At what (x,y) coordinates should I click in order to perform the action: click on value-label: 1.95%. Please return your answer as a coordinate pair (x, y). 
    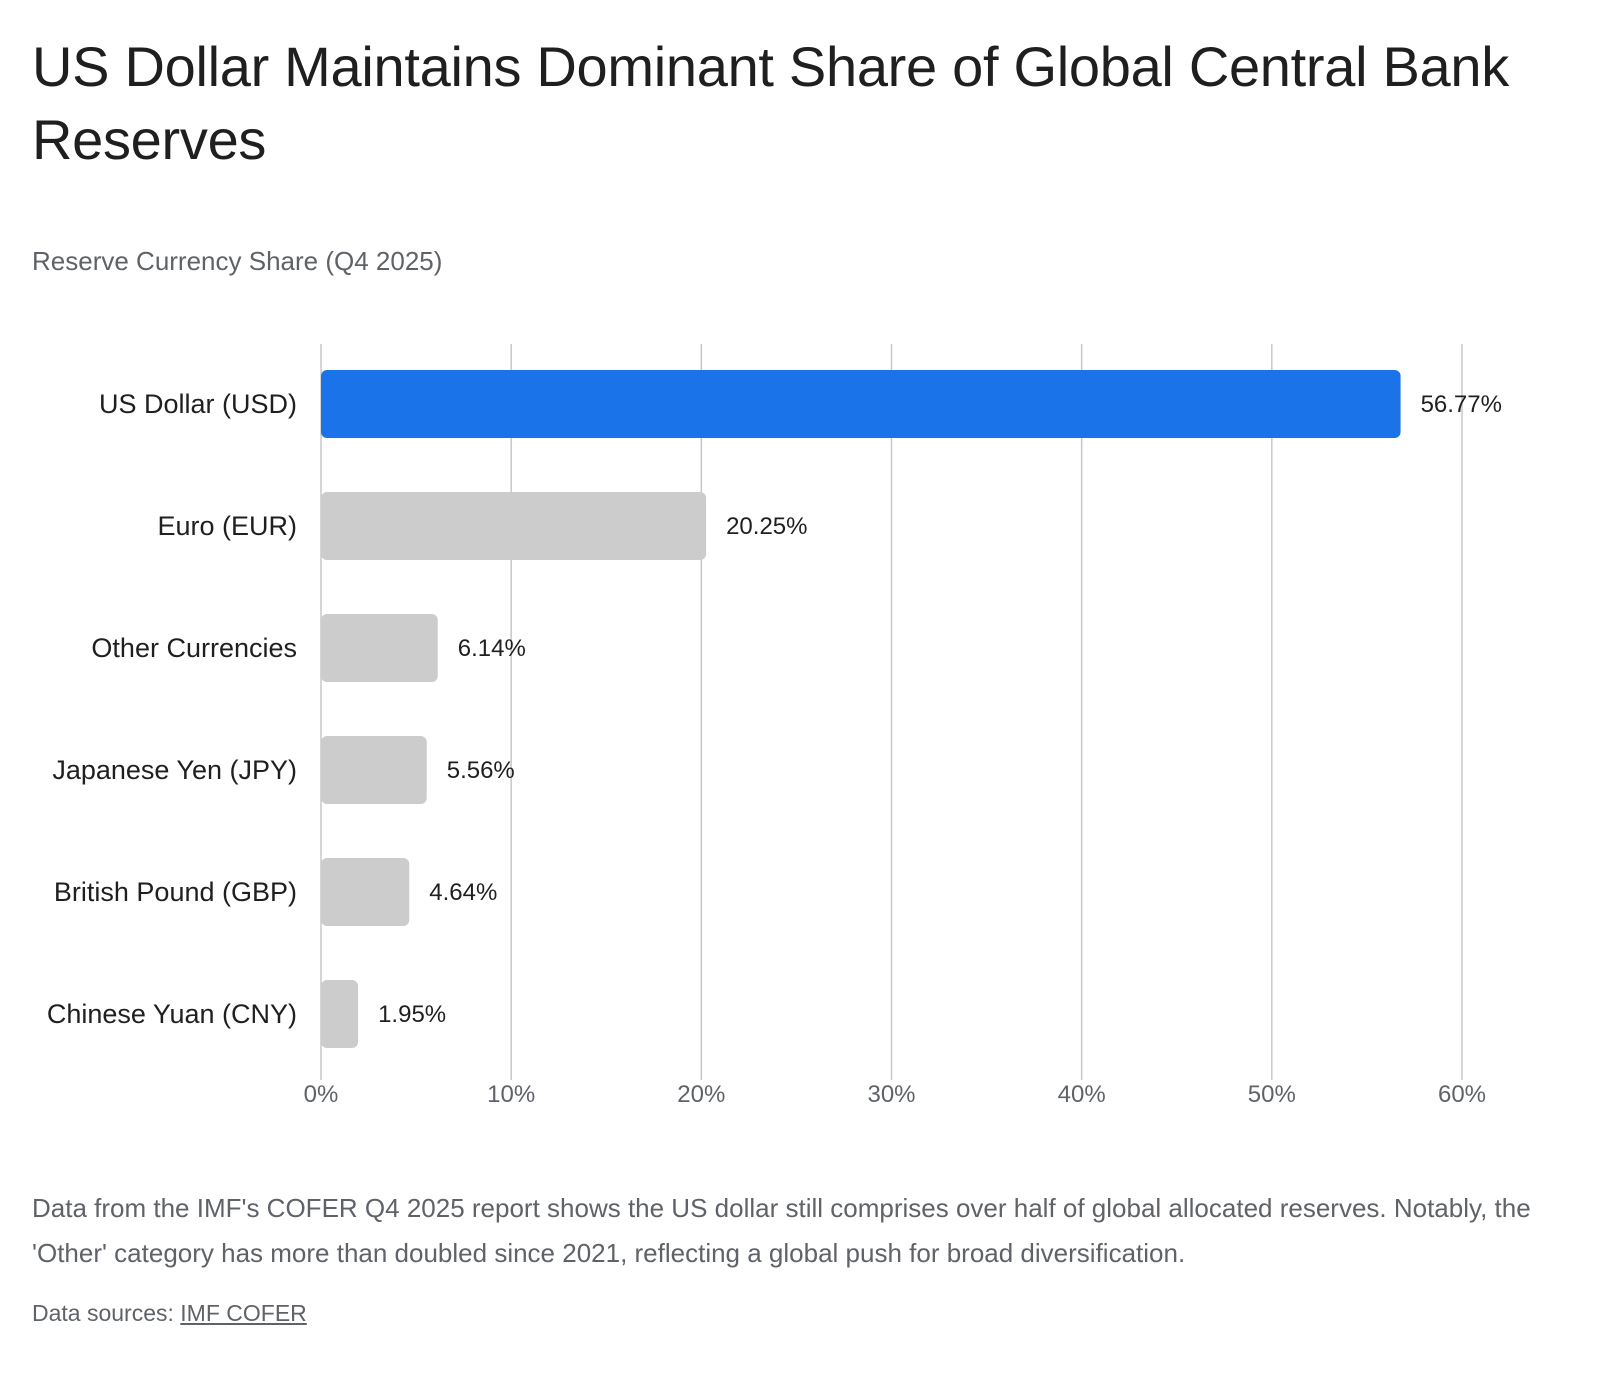
    Looking at the image, I should click on (412, 1014).